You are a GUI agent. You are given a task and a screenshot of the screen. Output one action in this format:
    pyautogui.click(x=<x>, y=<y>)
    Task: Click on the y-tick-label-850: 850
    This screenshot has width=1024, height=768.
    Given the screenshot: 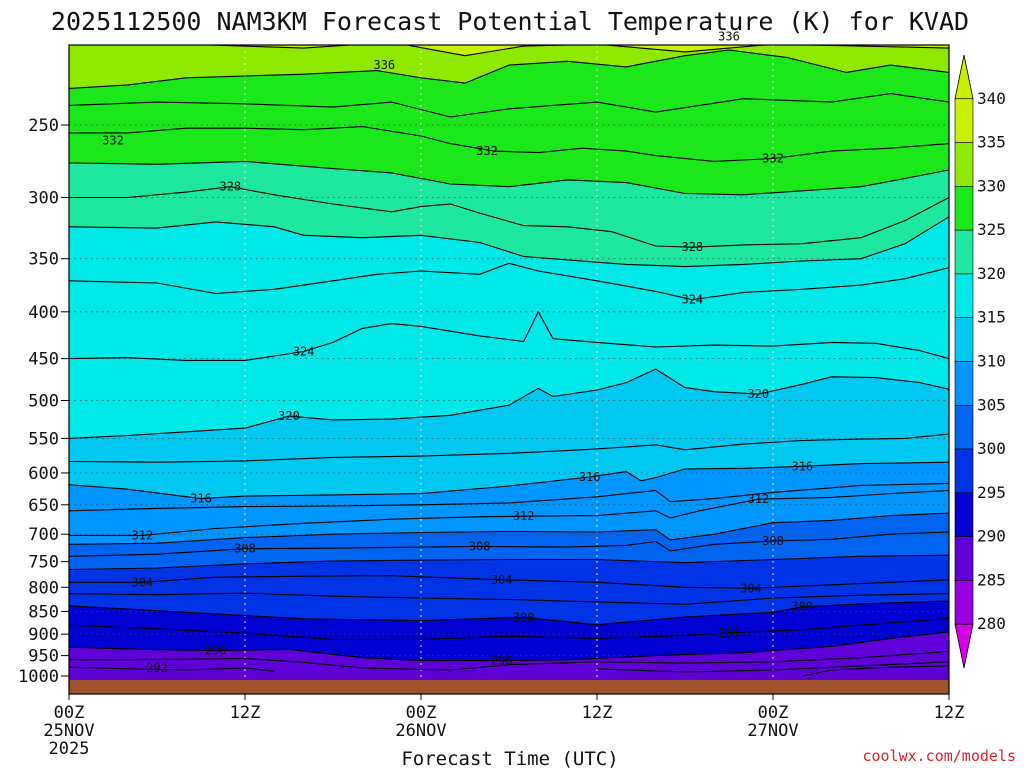 What is the action you would take?
    pyautogui.click(x=43, y=612)
    